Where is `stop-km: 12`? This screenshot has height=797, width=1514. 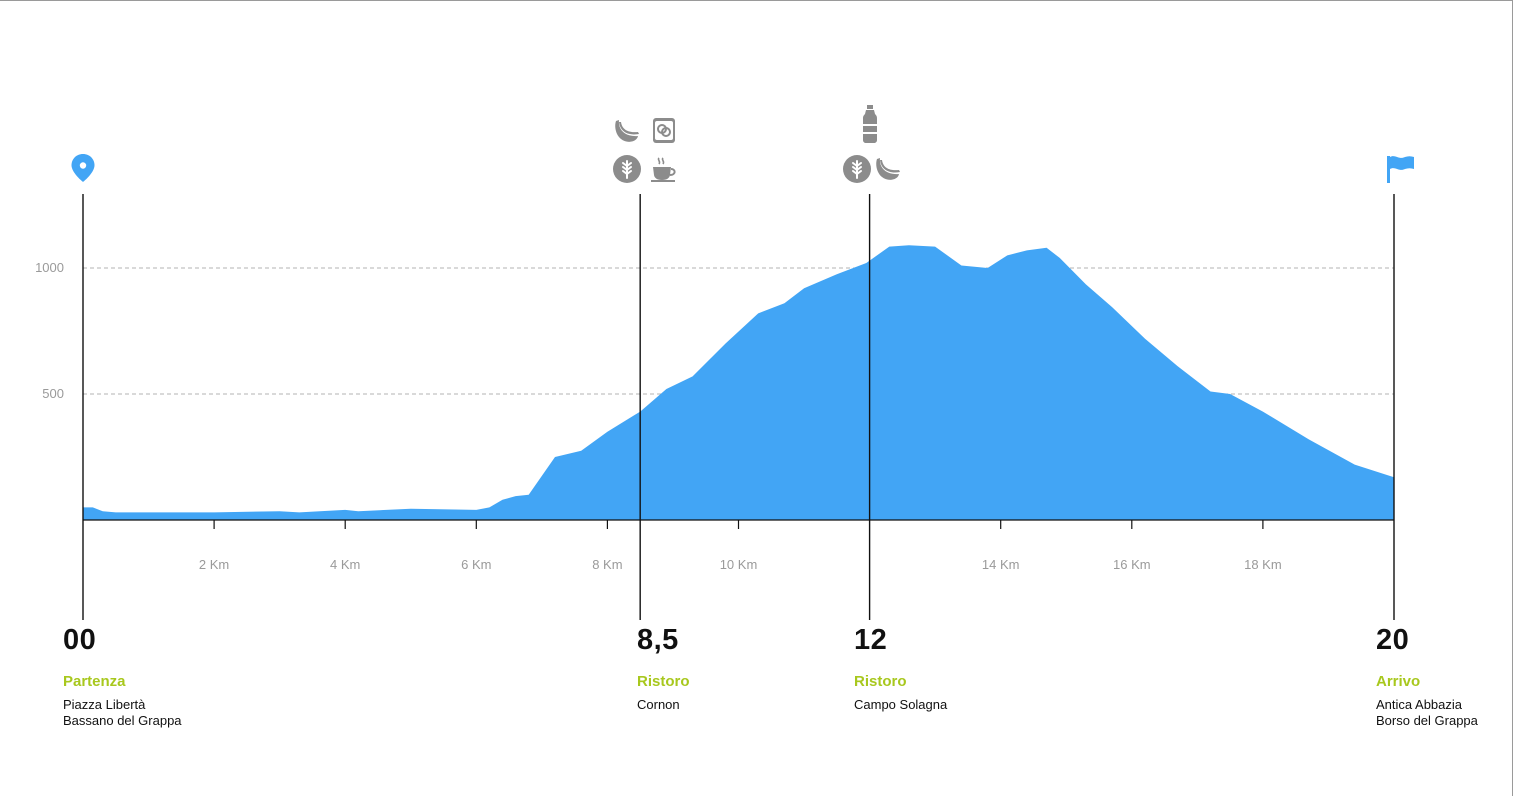 stop-km: 12 is located at coordinates (871, 640).